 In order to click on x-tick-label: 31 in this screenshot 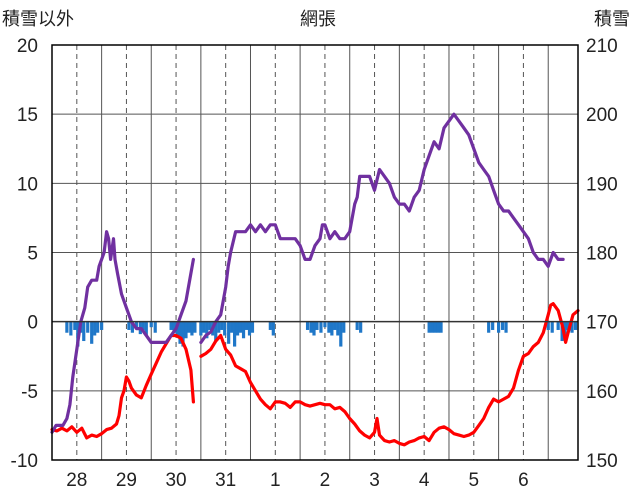, I will do `click(225, 480)`.